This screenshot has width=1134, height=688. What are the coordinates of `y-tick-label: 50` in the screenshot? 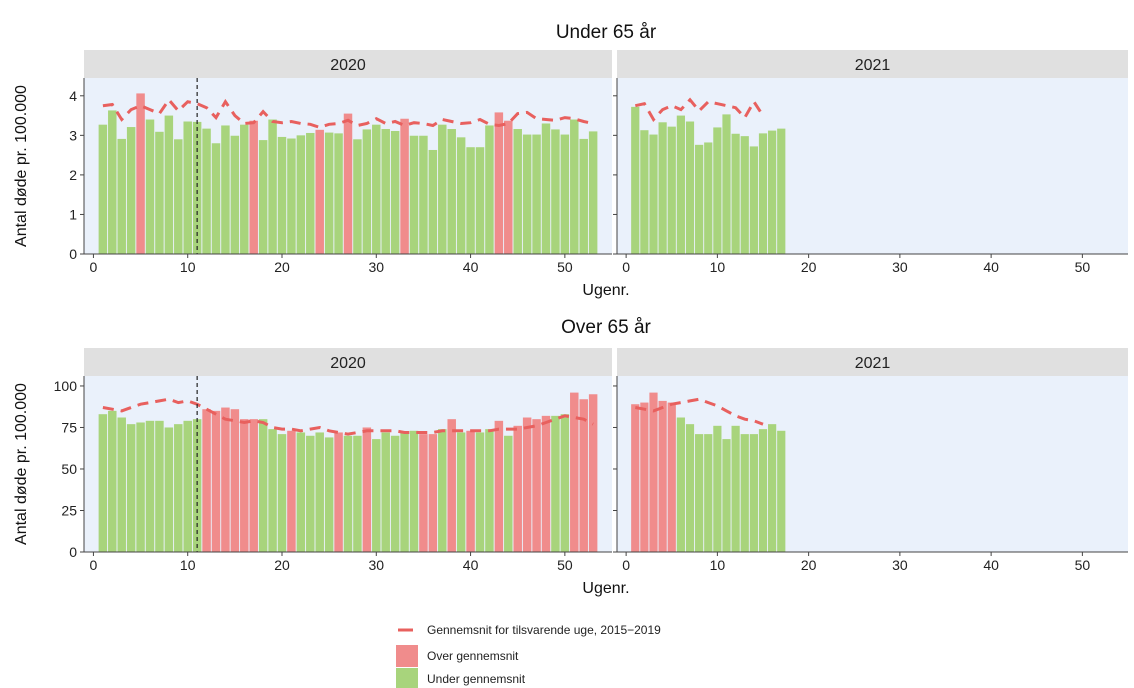 It's located at (69, 469).